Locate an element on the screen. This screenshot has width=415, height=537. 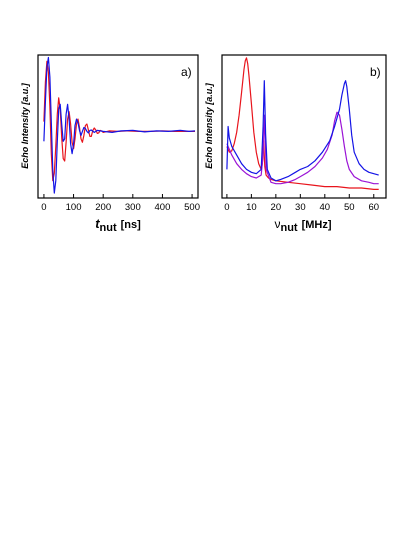
panel-b-y-axis-label: Echo Intensity [a.u.] is located at coordinates (209, 125).